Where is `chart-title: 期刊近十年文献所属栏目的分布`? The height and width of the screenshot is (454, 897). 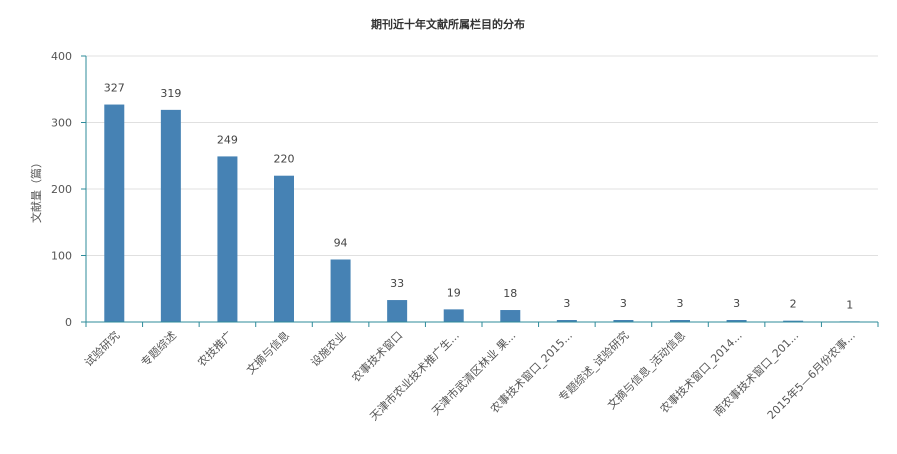
chart-title: 期刊近十年文献所属栏目的分布 is located at coordinates (448, 24).